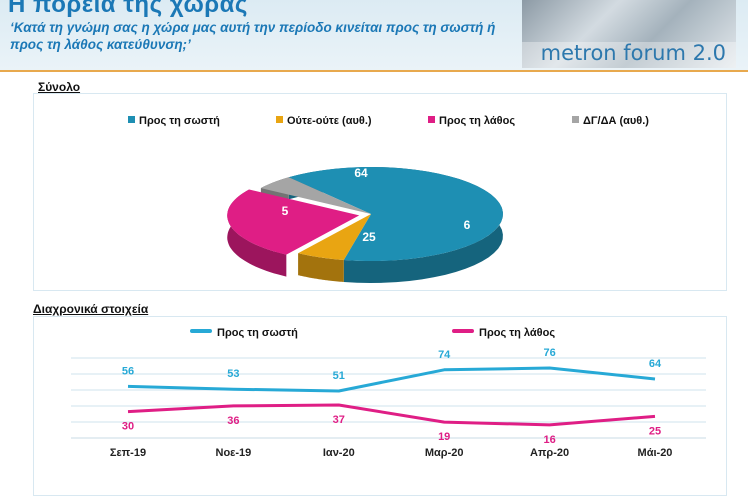 The height and width of the screenshot is (498, 748). Describe the element at coordinates (361, 173) in the screenshot. I see `pie-data-label: 64` at that location.